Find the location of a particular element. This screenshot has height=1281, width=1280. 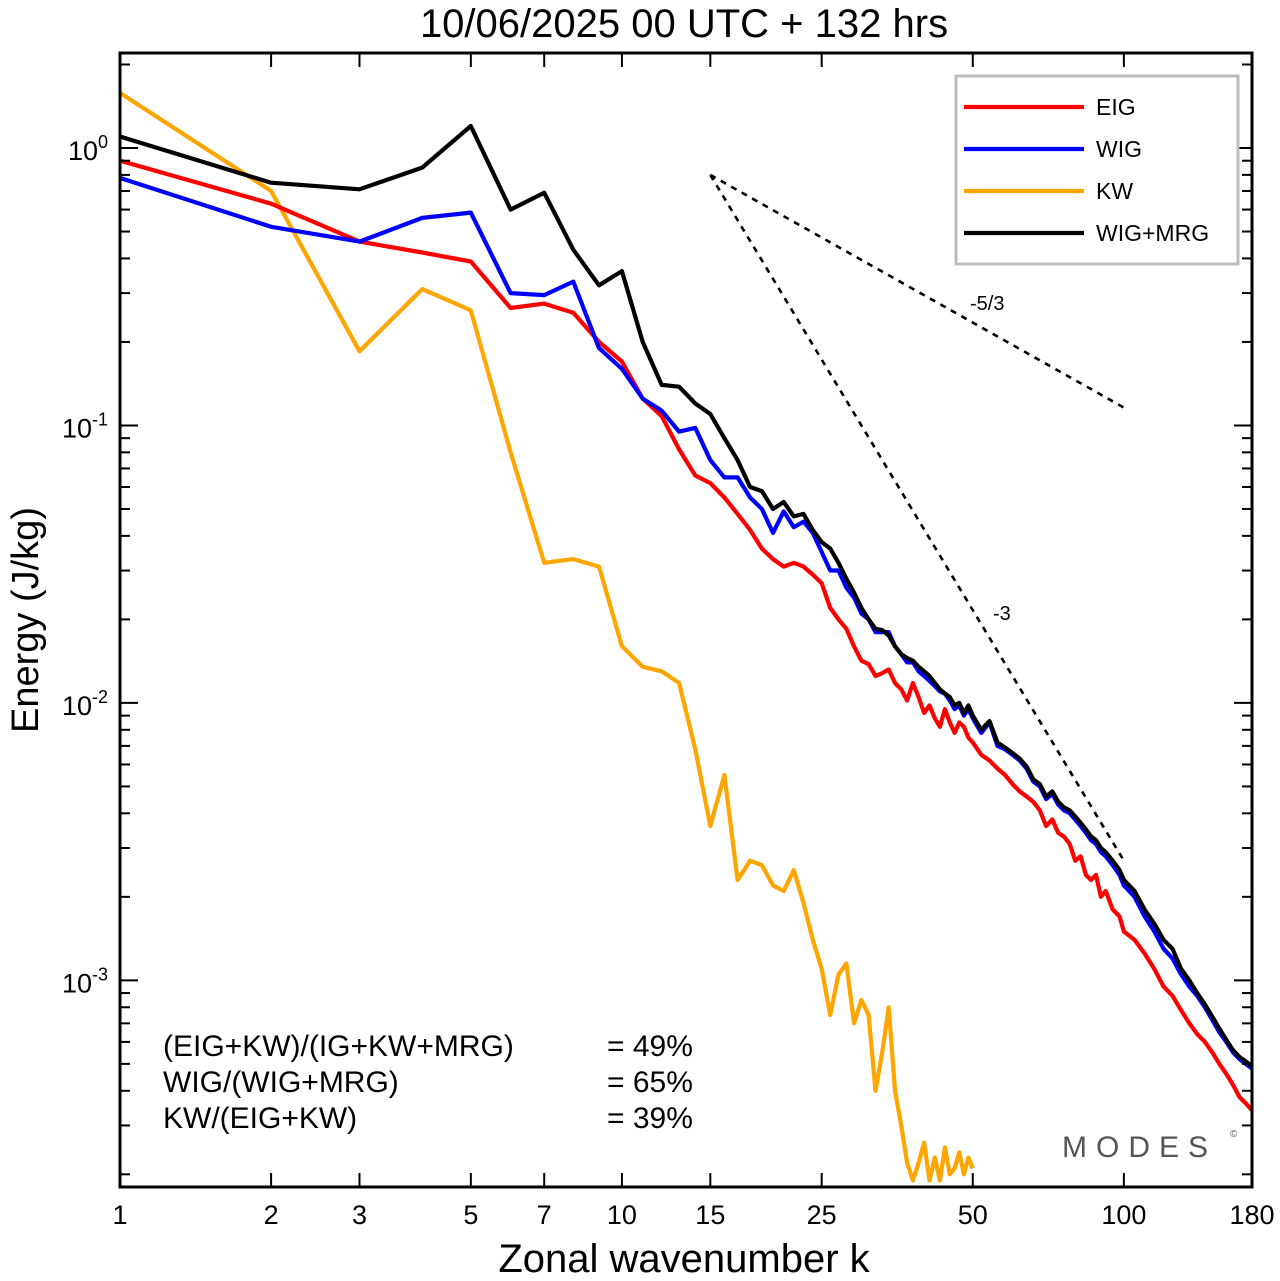

stat-value: = 49% is located at coordinates (650, 1046).